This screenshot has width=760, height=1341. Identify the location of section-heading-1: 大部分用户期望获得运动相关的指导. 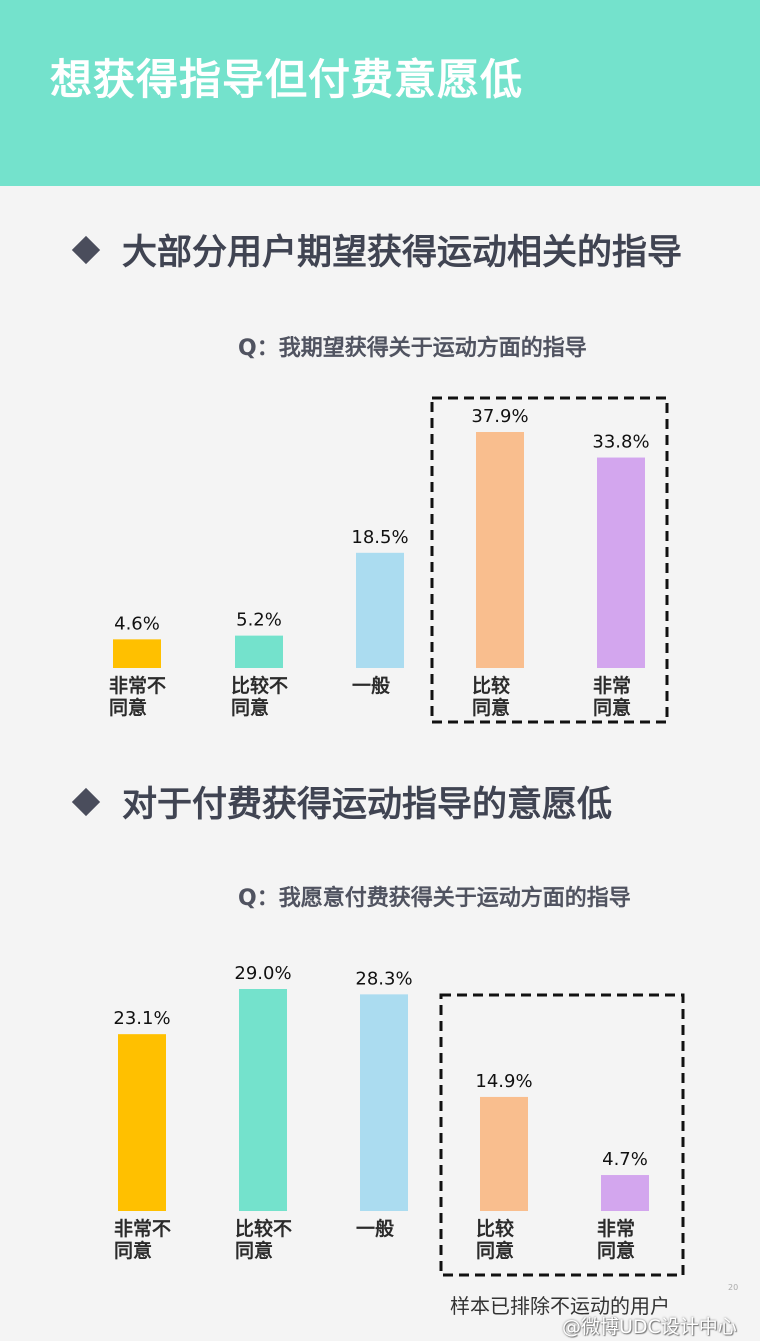
(377, 249).